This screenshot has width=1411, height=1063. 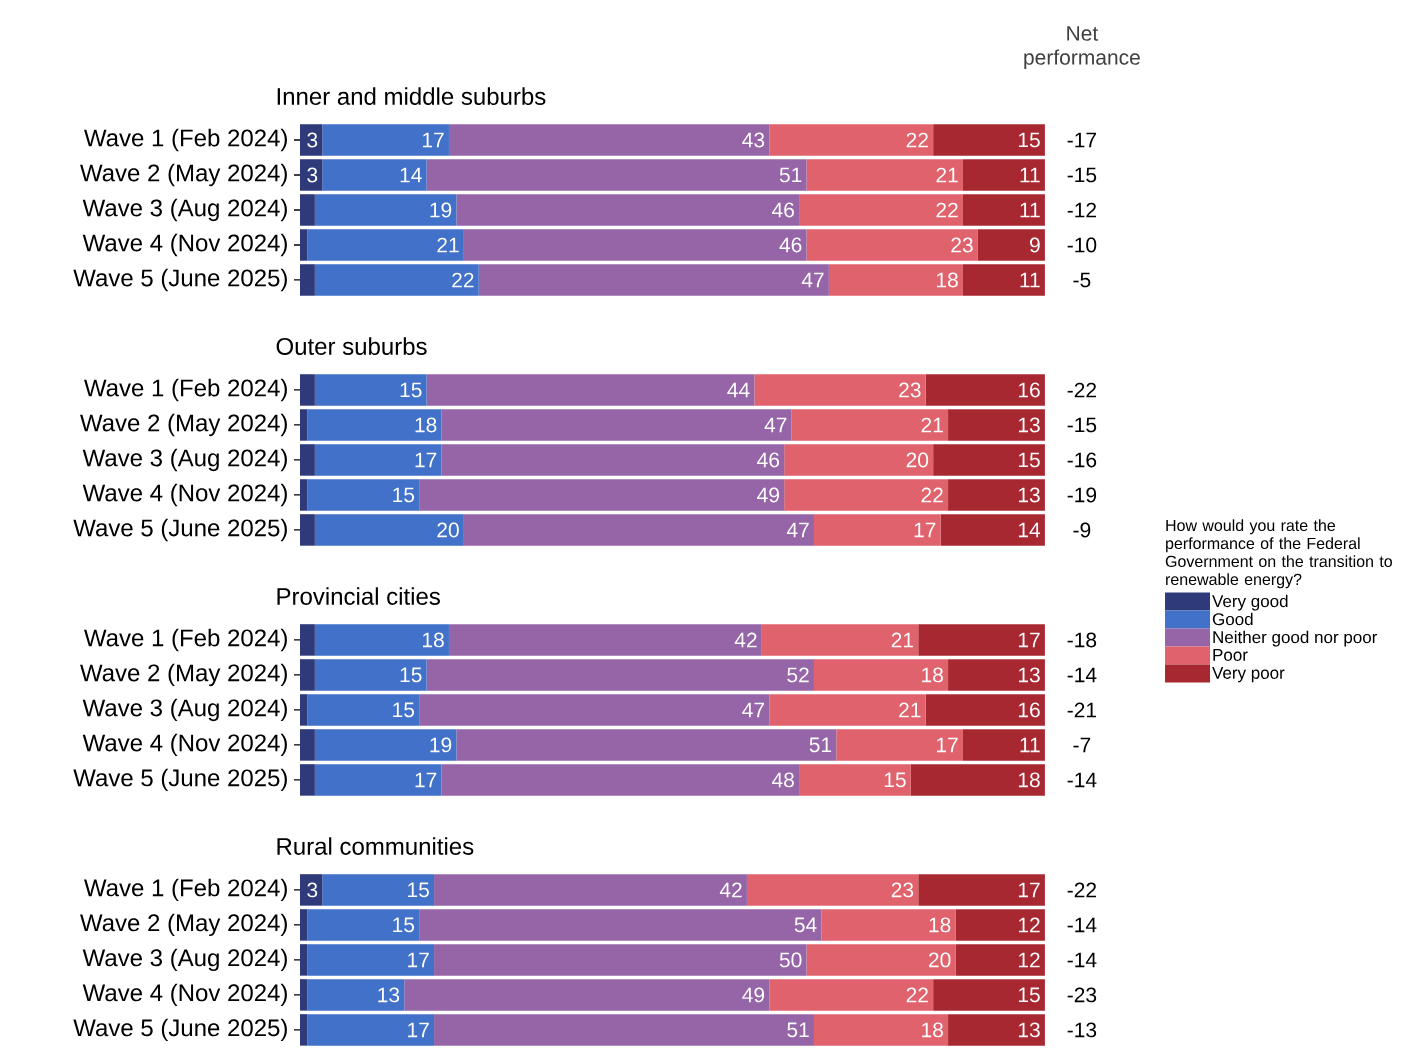 I want to click on data-label: 22, so click(x=917, y=995).